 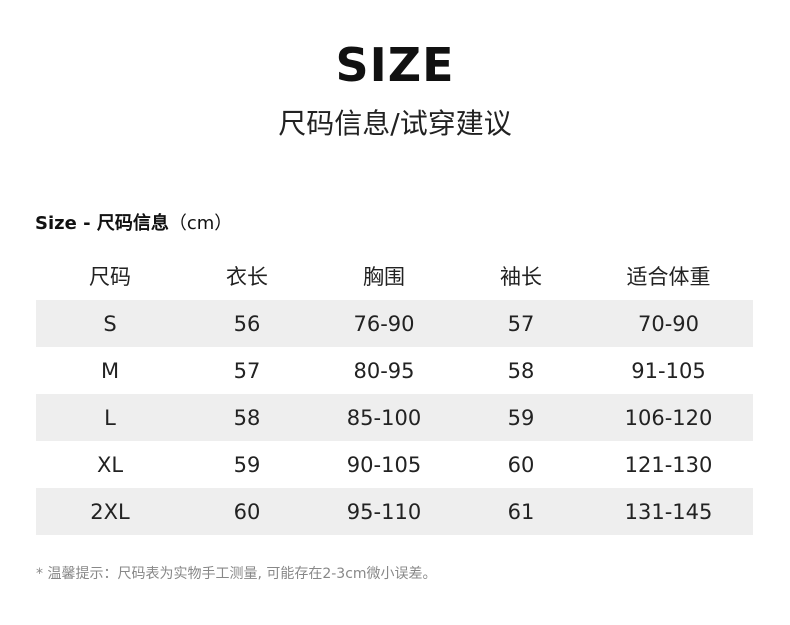 What do you see at coordinates (521, 277) in the screenshot?
I see `header-sleeve: 袖长` at bounding box center [521, 277].